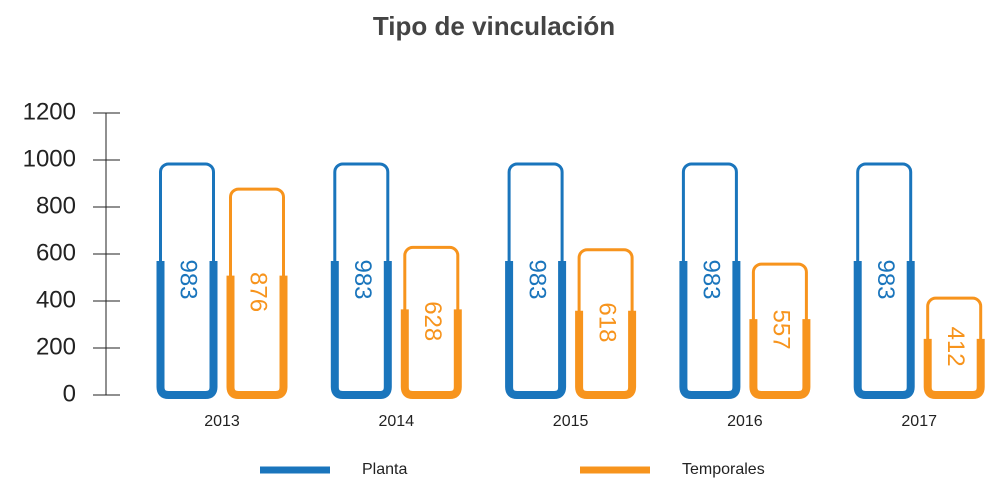 The height and width of the screenshot is (484, 988). I want to click on legend-label: Planta, so click(384, 469).